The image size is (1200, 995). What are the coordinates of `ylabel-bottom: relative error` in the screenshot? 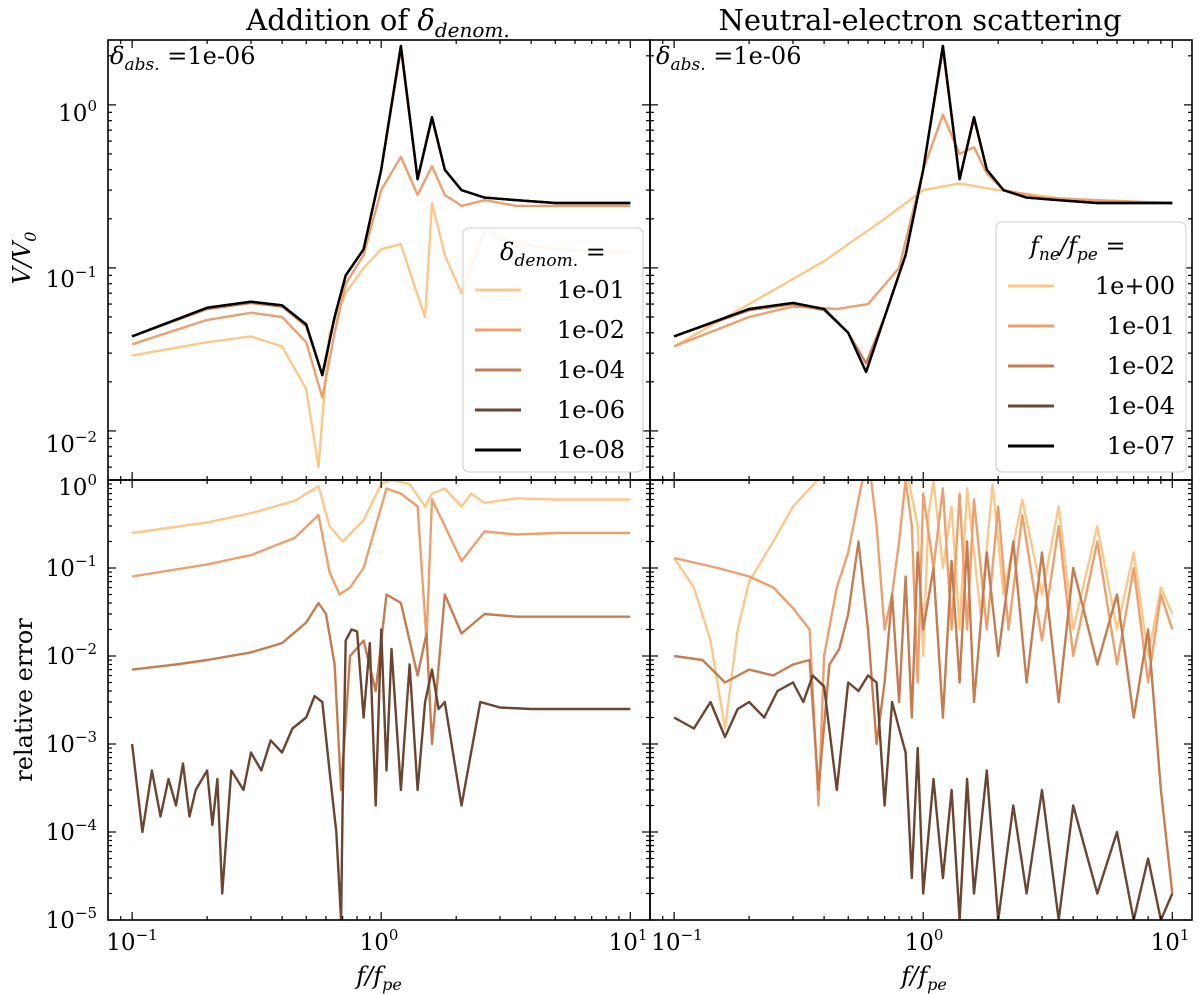 It's located at (24, 700).